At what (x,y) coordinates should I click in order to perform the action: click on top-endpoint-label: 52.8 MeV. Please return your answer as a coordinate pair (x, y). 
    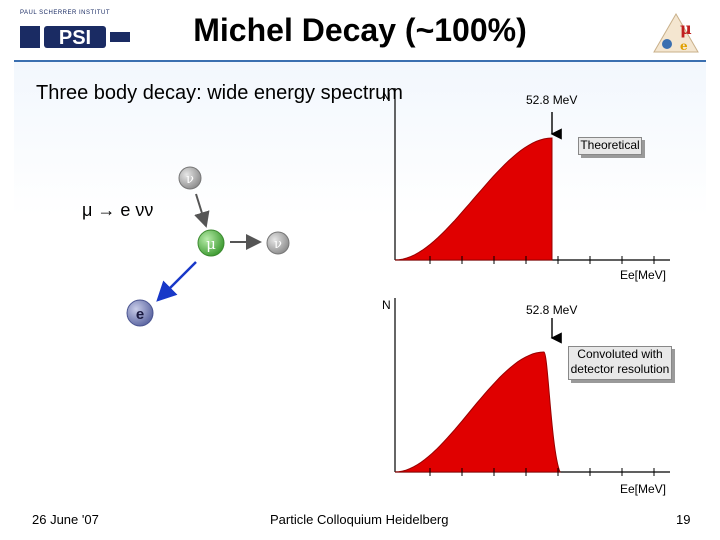
    Looking at the image, I should click on (552, 100).